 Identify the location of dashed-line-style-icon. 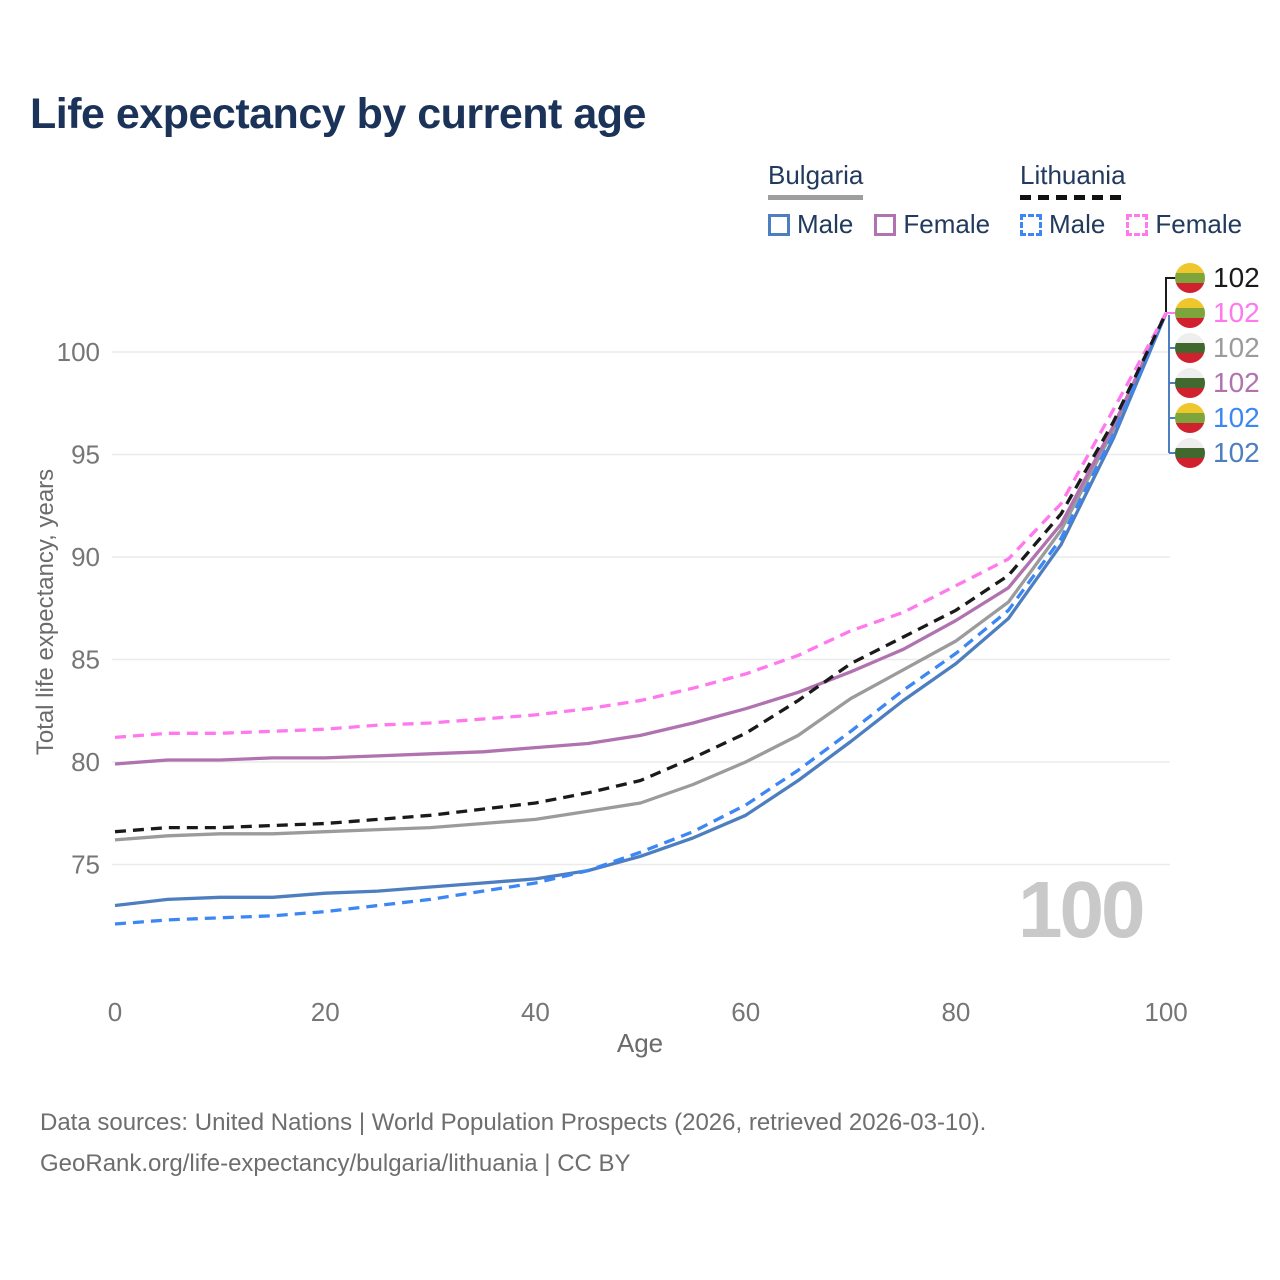
(1073, 197).